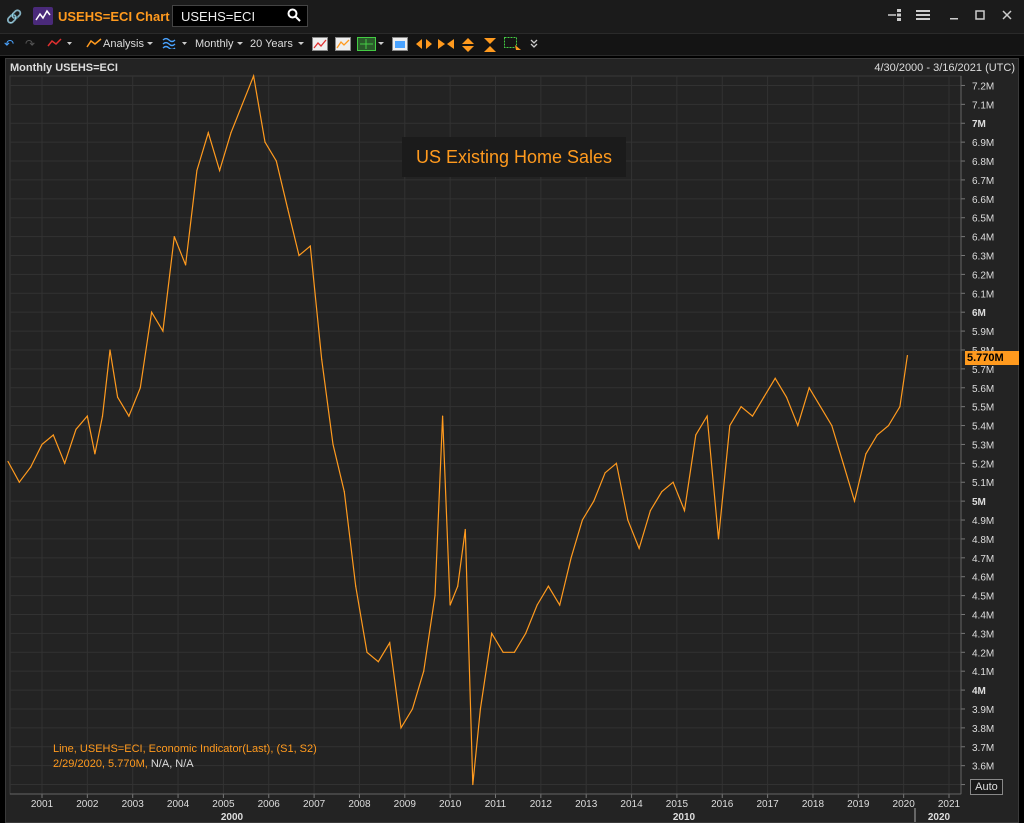  Describe the element at coordinates (30, 44) in the screenshot. I see `redo-icon: ↷` at that location.